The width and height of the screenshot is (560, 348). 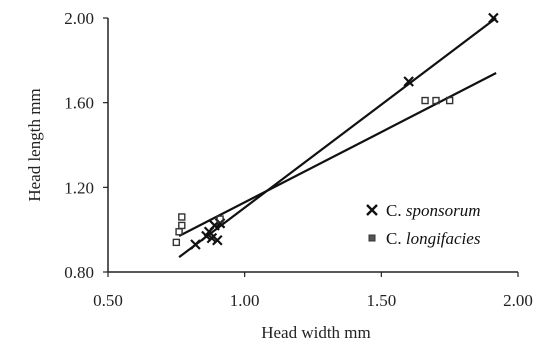 I want to click on legend: C. sponsorum C. longifacies, so click(x=423, y=224).